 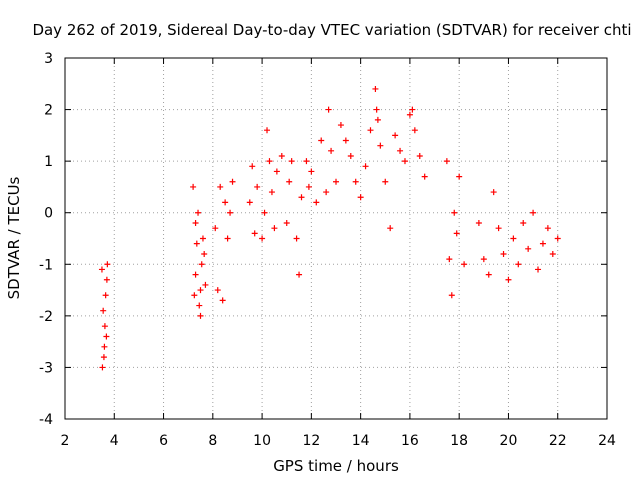 I want to click on x-tick-label: 16, so click(x=410, y=441).